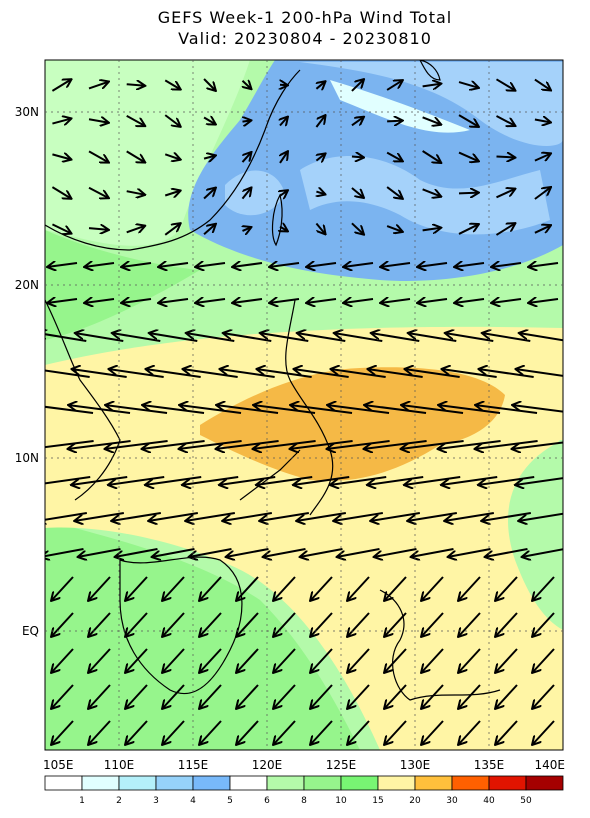  What do you see at coordinates (230, 801) in the screenshot?
I see `colorbar-label: 5` at bounding box center [230, 801].